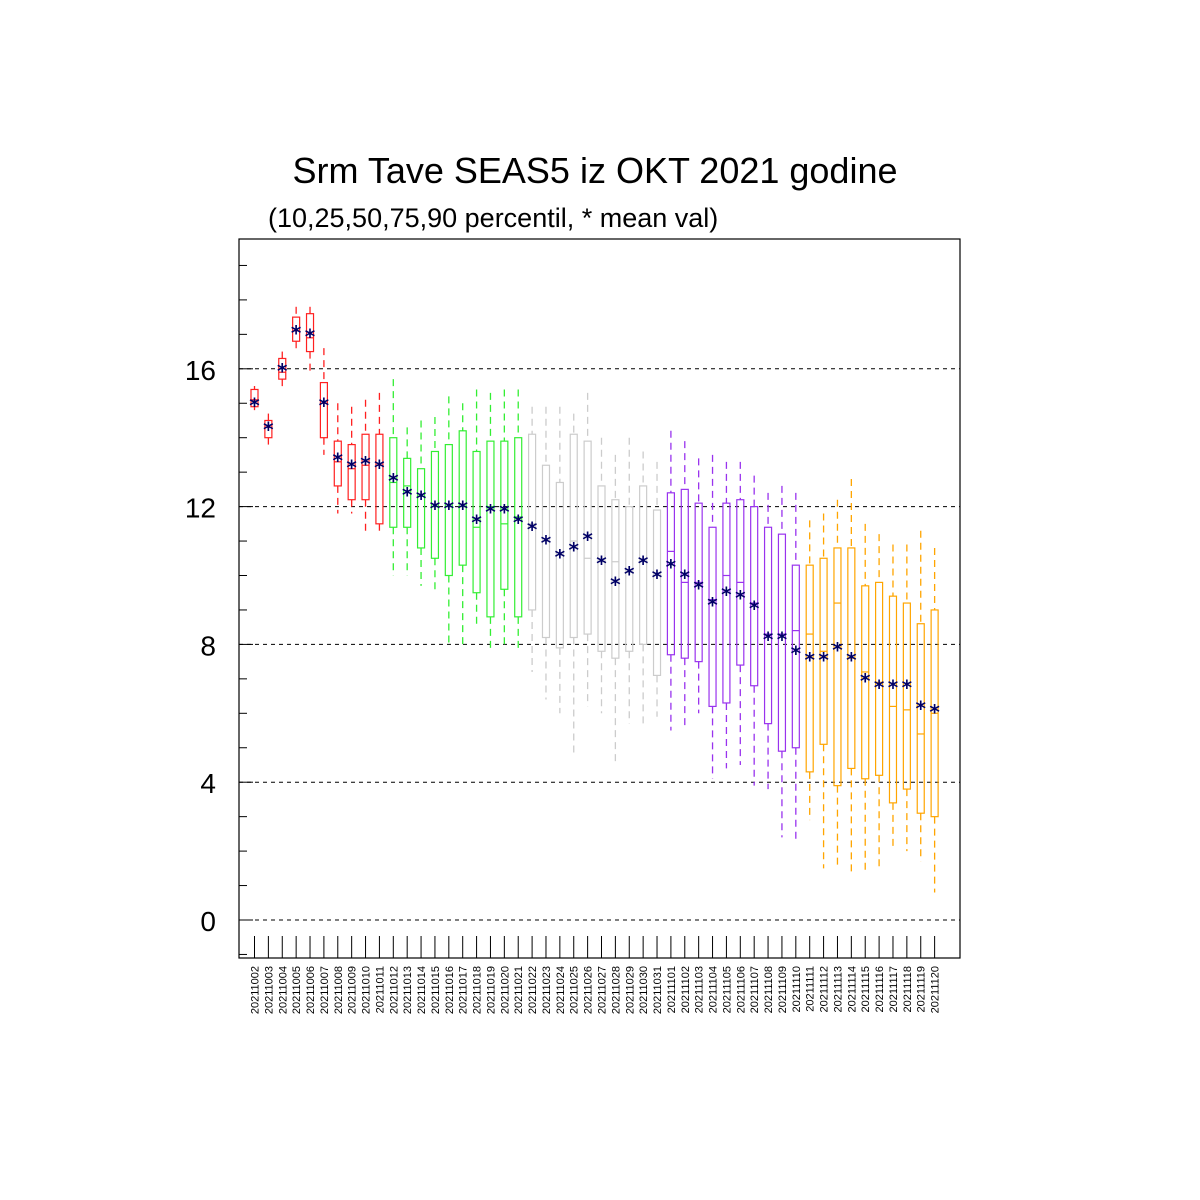  Describe the element at coordinates (311, 990) in the screenshot. I see `x-tick-label: 20211006` at that location.